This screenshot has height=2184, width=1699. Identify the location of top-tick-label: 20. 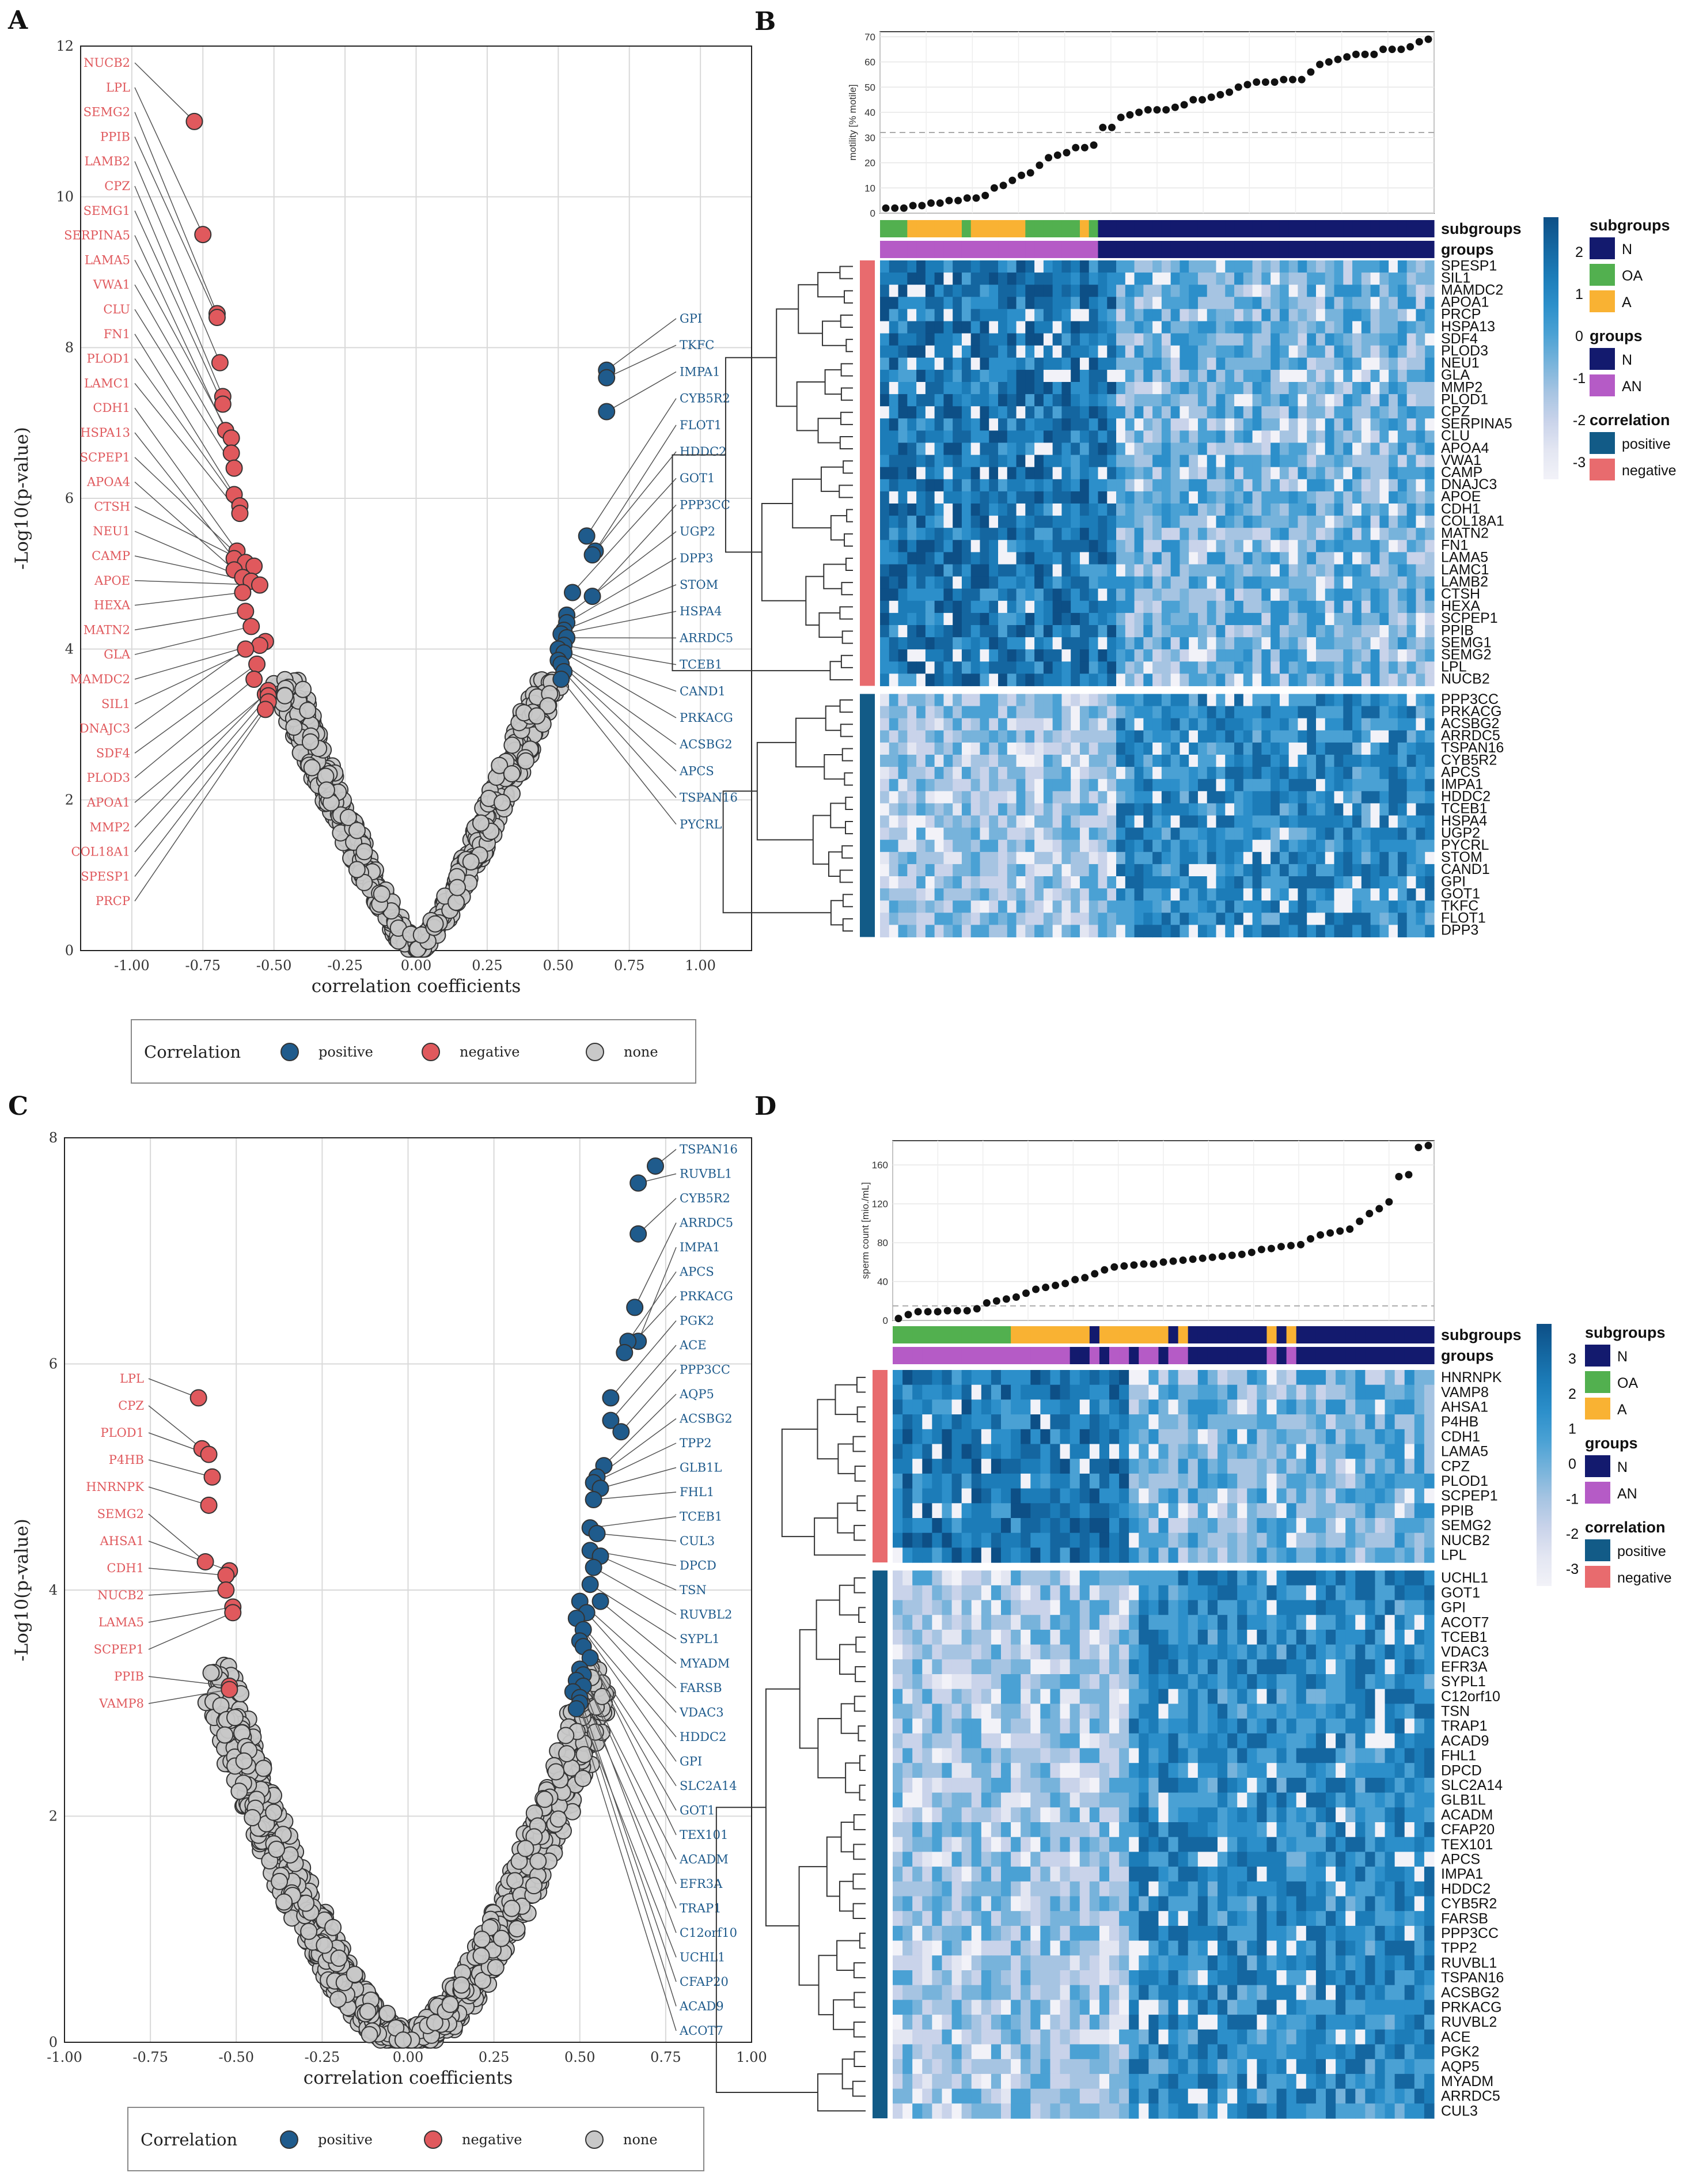
(869, 163).